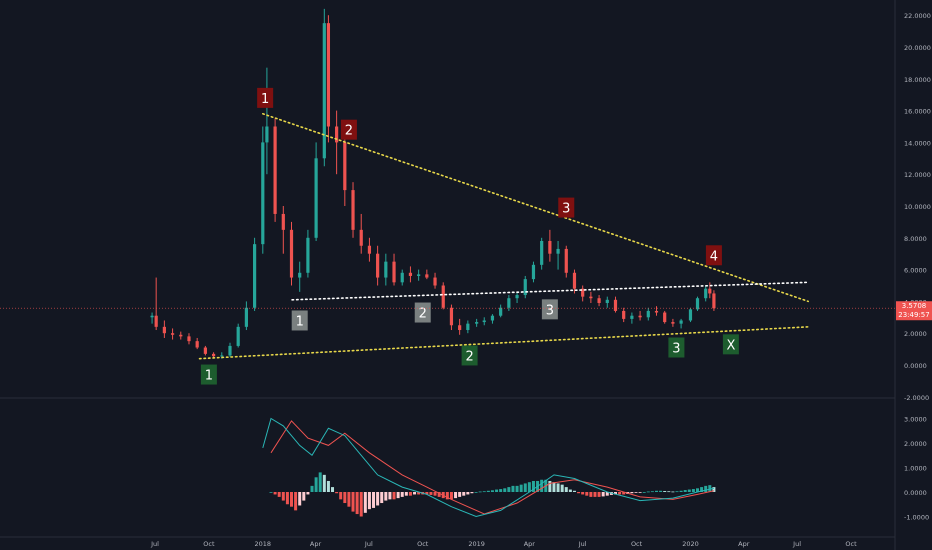 This screenshot has width=932, height=550. What do you see at coordinates (550, 291) in the screenshot?
I see `trendline-middle-white` at bounding box center [550, 291].